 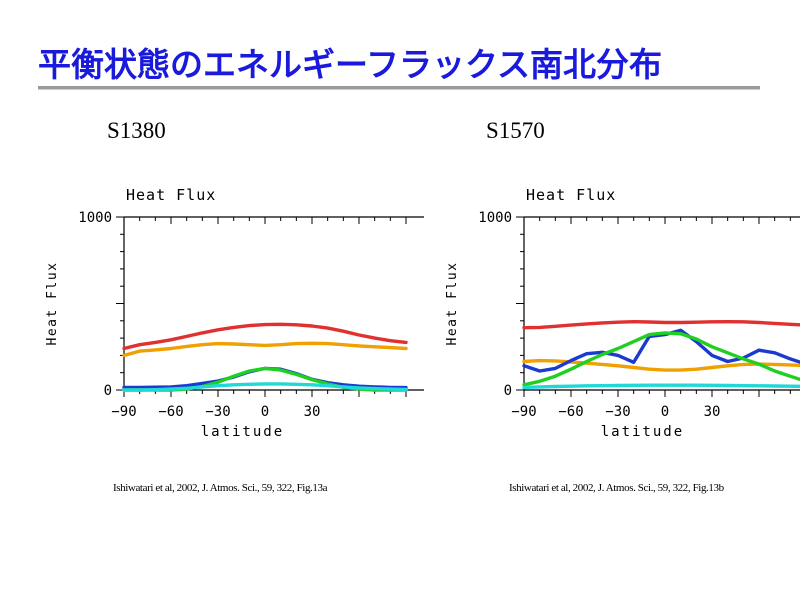 I want to click on title-underline, so click(x=399, y=87).